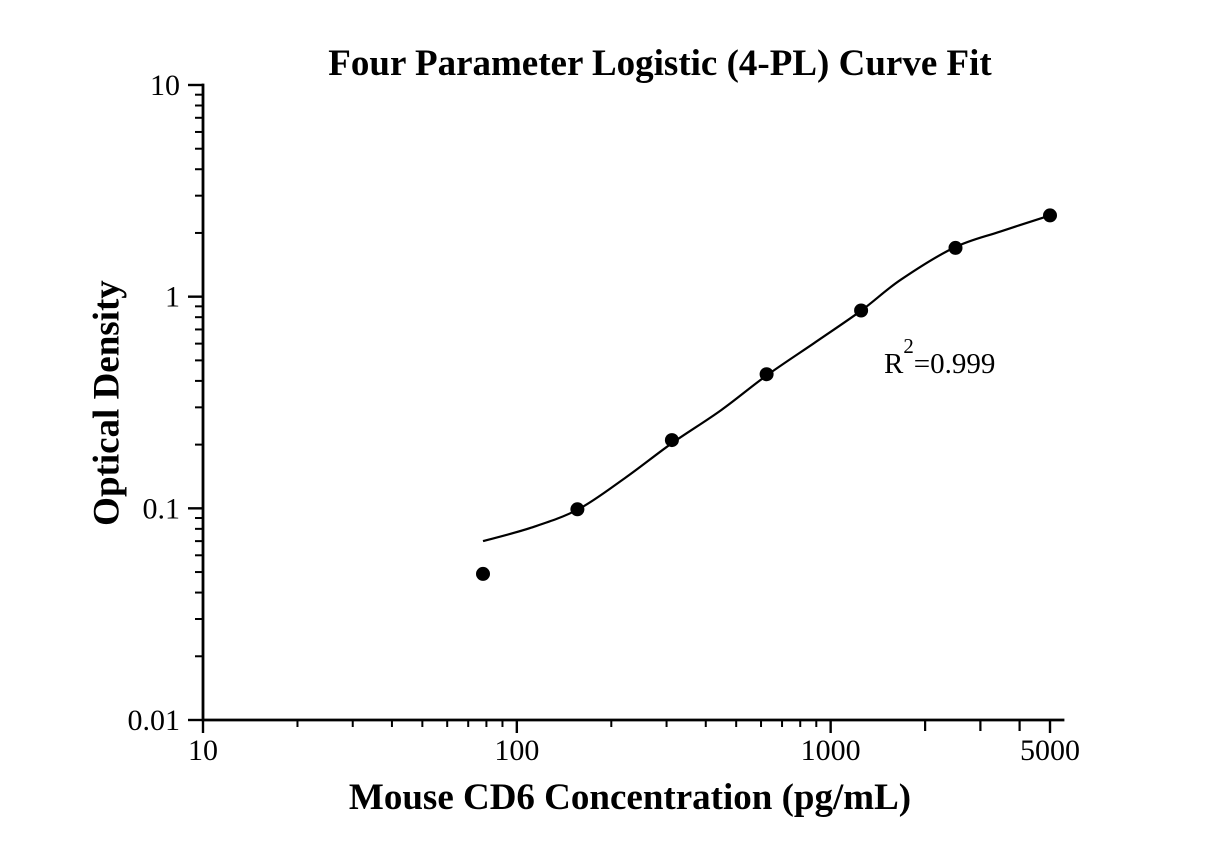 This screenshot has width=1232, height=862. I want to click on x-axis-label: Mouse CD6 Concentration (pg/mL), so click(630, 797).